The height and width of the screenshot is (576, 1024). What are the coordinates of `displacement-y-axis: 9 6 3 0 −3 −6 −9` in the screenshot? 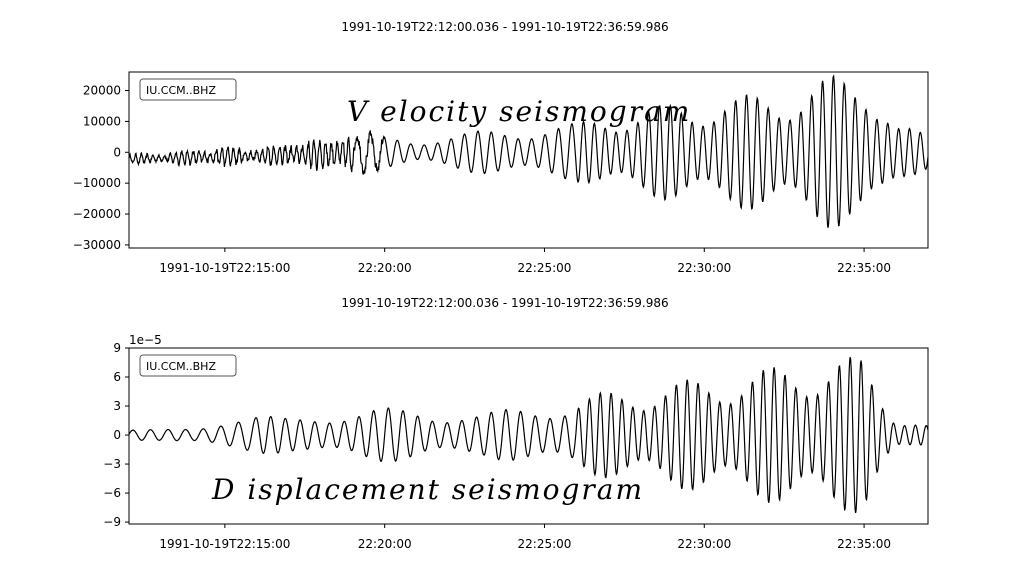 It's located at (116, 435).